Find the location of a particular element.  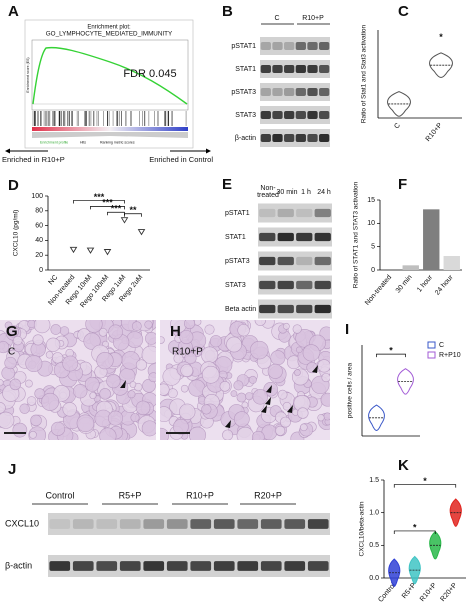

x-tick-label: 30 min is located at coordinates (404, 284).